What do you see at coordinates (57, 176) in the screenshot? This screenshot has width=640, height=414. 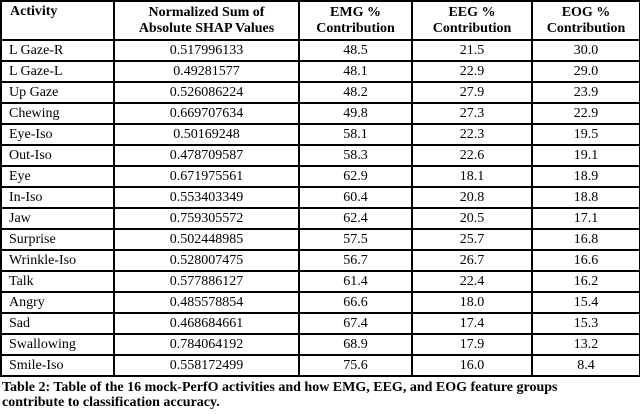 I see `activity-cell: Eye` at bounding box center [57, 176].